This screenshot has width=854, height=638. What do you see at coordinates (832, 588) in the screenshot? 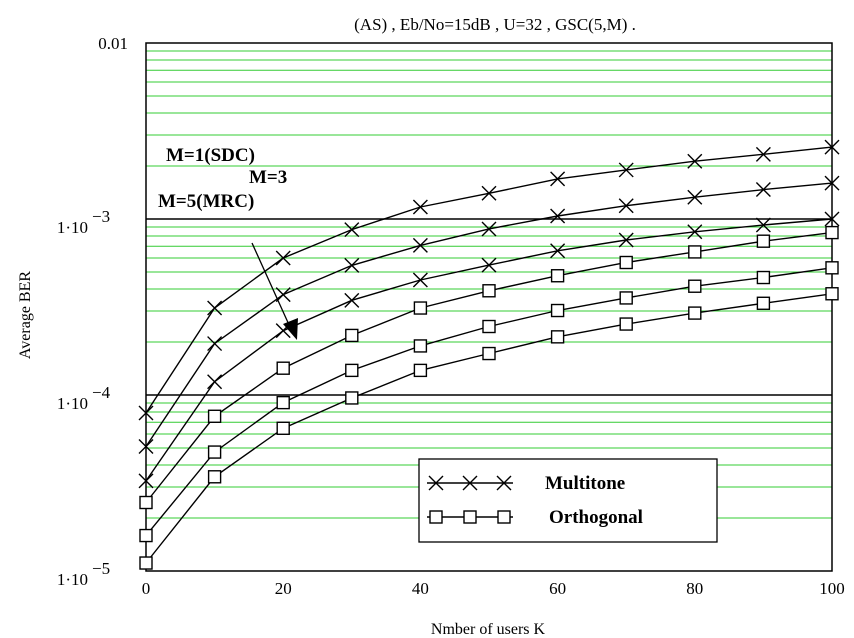
I see `x-tick-label: 100` at bounding box center [832, 588].